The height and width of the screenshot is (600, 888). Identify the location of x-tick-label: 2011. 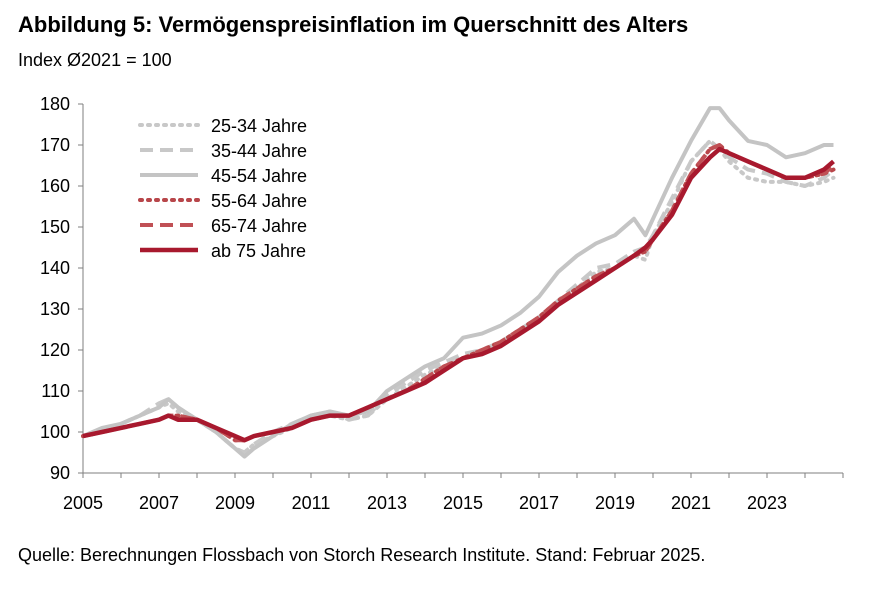
(311, 503).